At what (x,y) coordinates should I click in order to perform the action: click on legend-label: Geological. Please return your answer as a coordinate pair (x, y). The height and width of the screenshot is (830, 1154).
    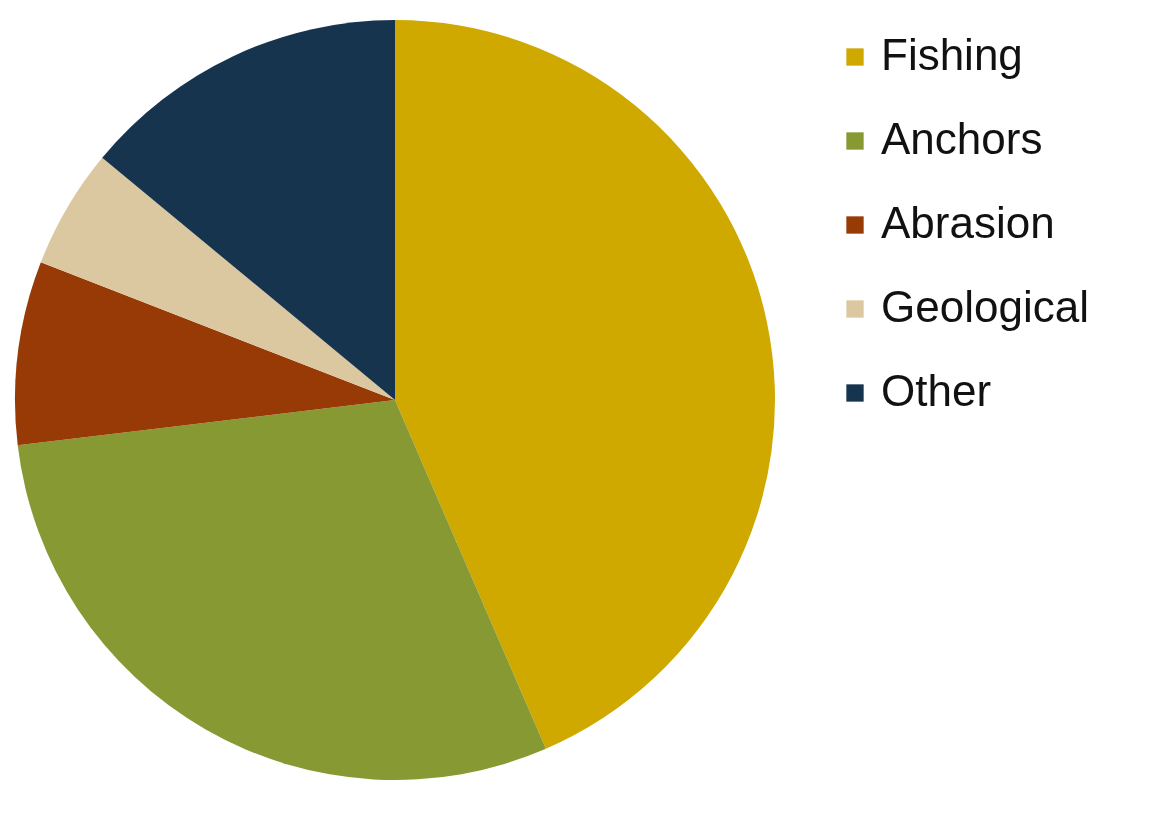
    Looking at the image, I should click on (985, 306).